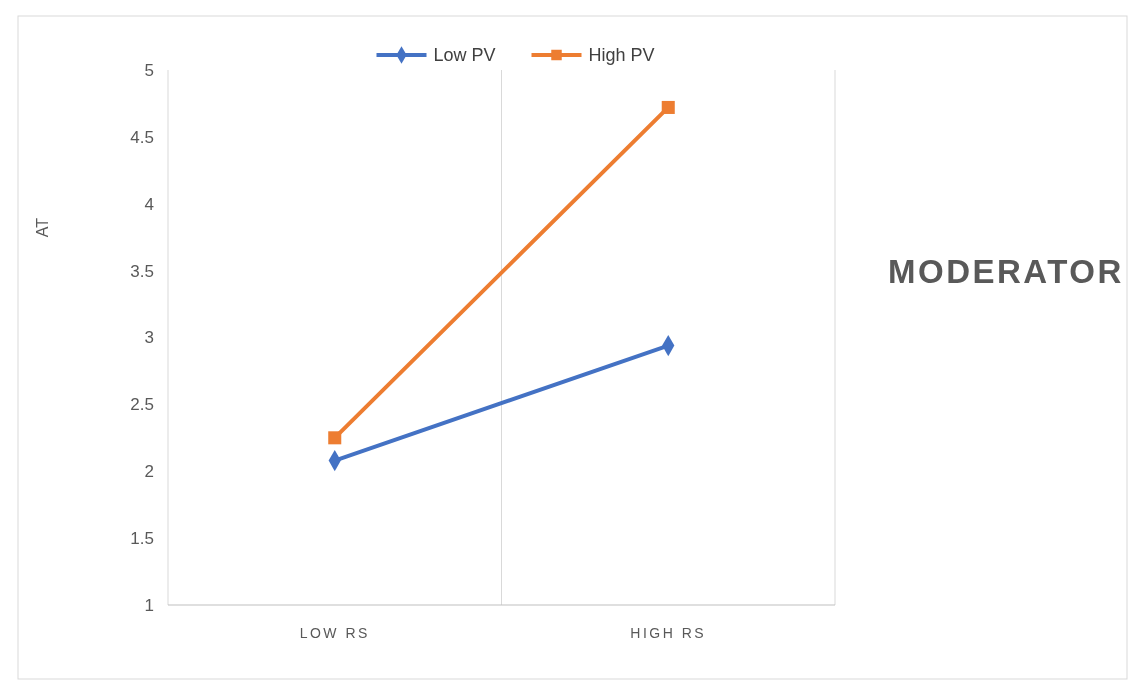 Image resolution: width=1139 pixels, height=693 pixels. What do you see at coordinates (1006, 271) in the screenshot?
I see `text: MODERATOR` at bounding box center [1006, 271].